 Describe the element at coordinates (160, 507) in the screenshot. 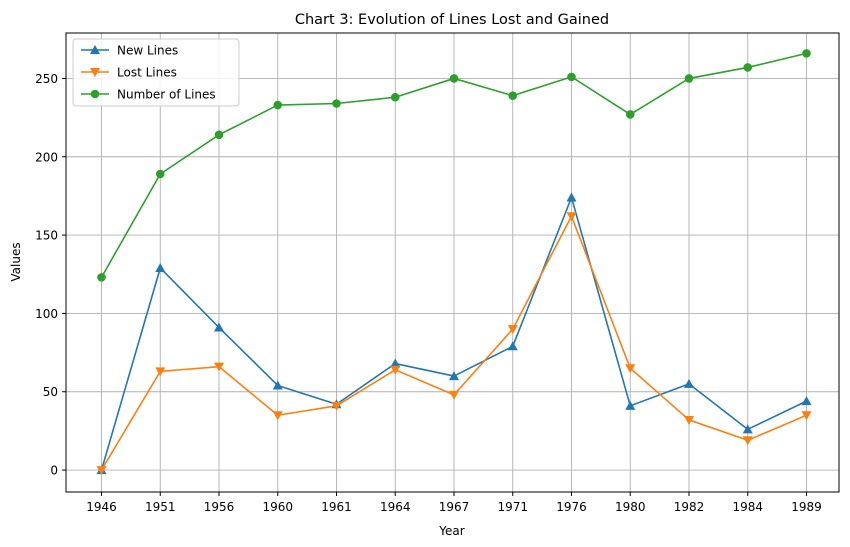

I see `x-tick-label: 1951` at that location.